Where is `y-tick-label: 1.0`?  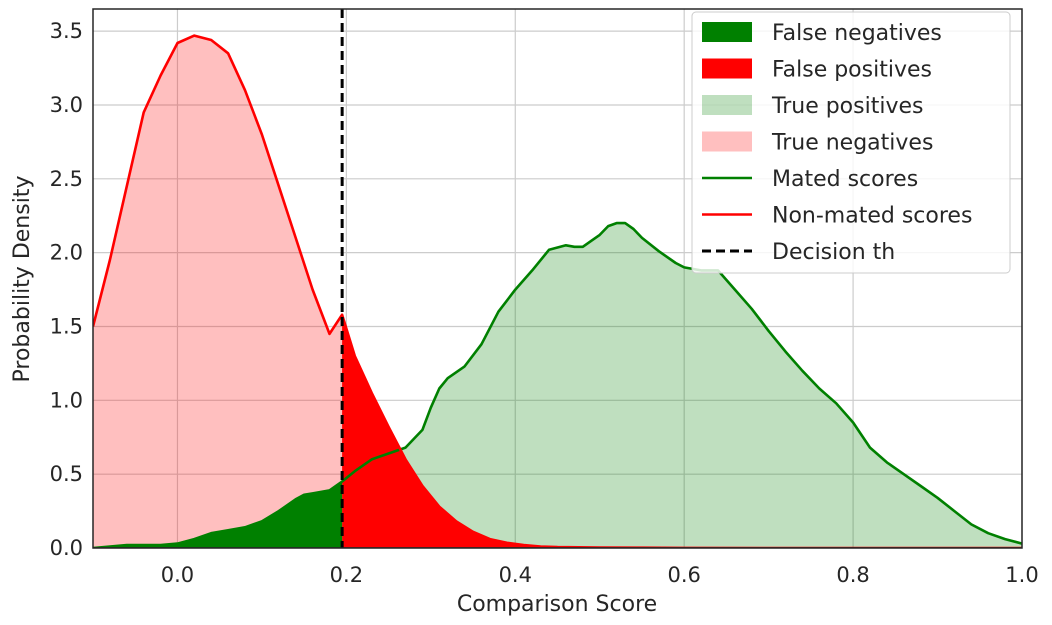 y-tick-label: 1.0 is located at coordinates (66, 400).